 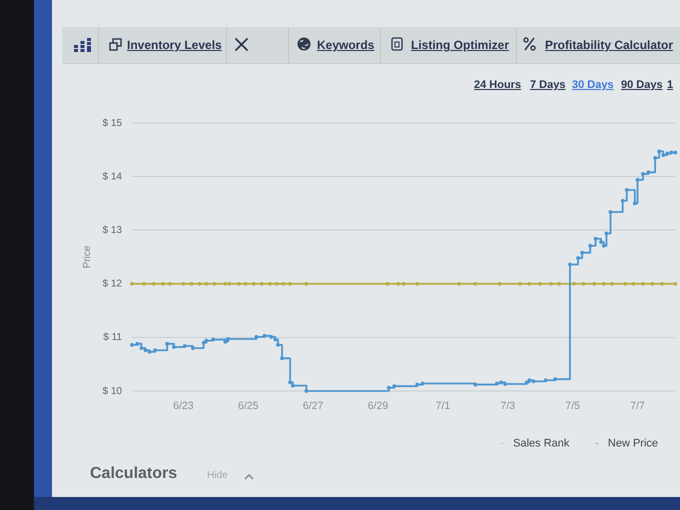 What do you see at coordinates (541, 444) in the screenshot?
I see `legend-label: Sales Rank` at bounding box center [541, 444].